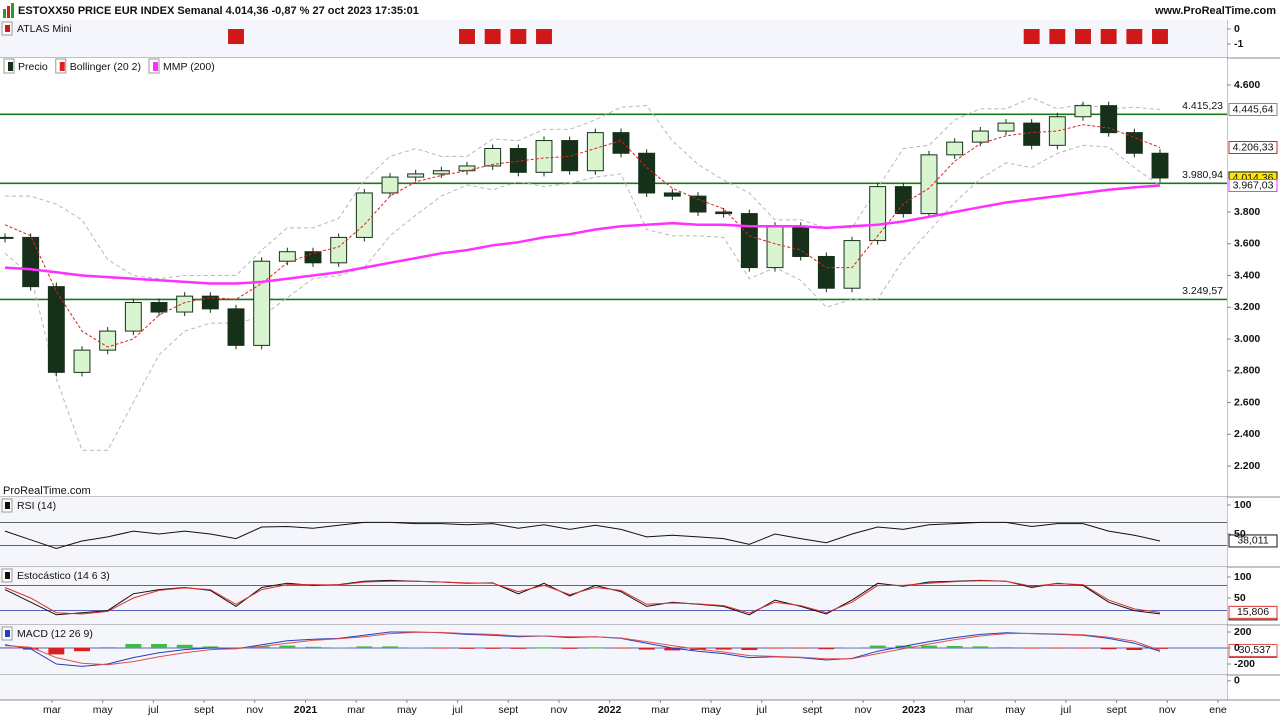  What do you see at coordinates (1243, 632) in the screenshot?
I see `y-tick-label: 200` at bounding box center [1243, 632].